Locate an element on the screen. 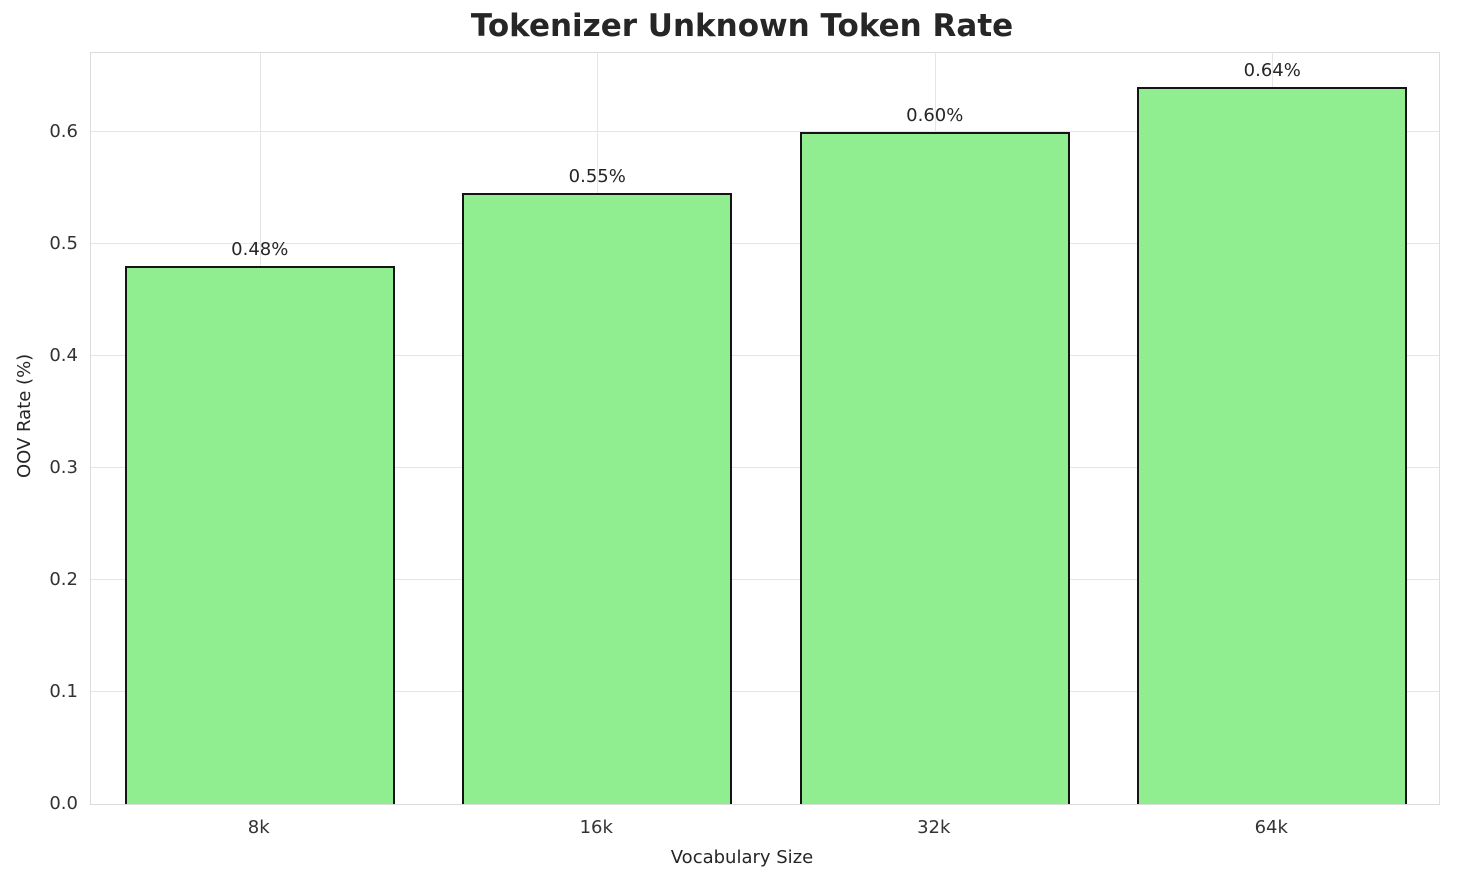 The width and height of the screenshot is (1484, 885). y-tick-label: 0.0 is located at coordinates (63, 803).